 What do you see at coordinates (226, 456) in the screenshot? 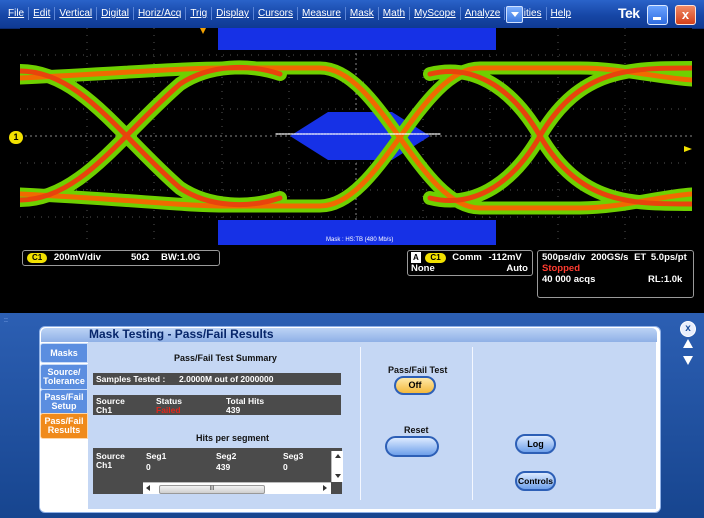
I see `hits-header-seg2: Seg2` at bounding box center [226, 456].